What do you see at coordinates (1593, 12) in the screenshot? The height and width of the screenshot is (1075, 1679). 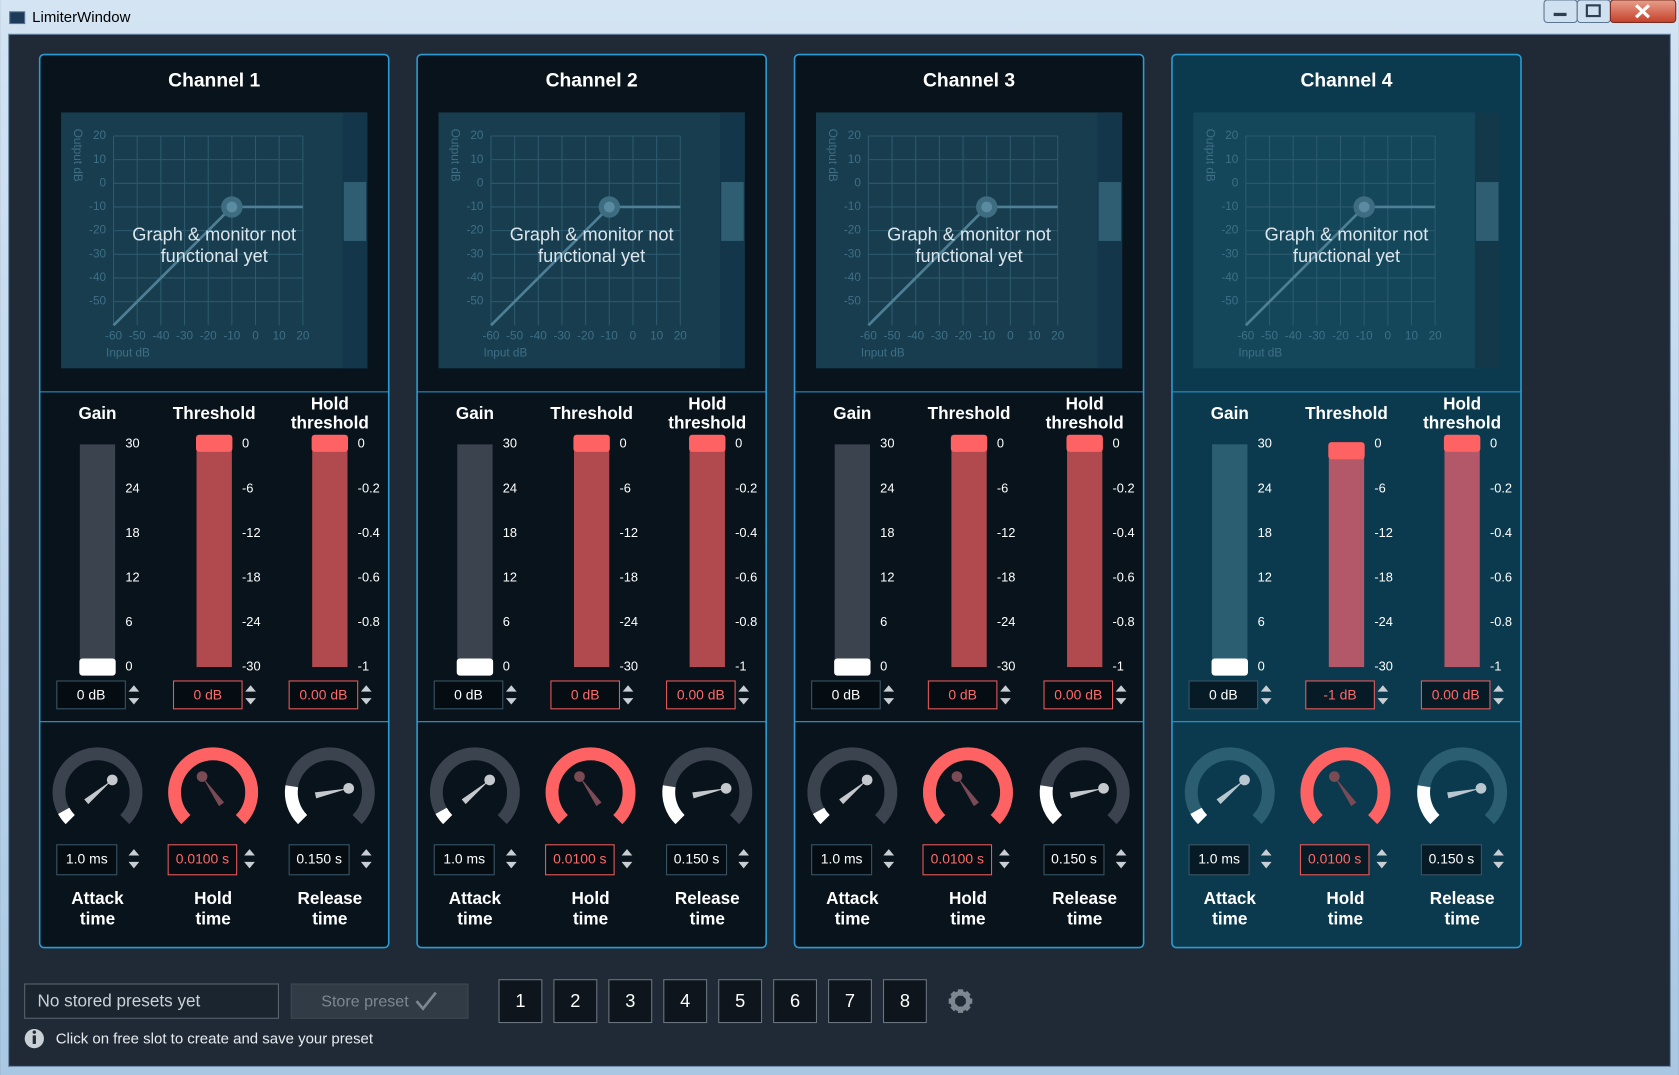 I see `maximize-button` at bounding box center [1593, 12].